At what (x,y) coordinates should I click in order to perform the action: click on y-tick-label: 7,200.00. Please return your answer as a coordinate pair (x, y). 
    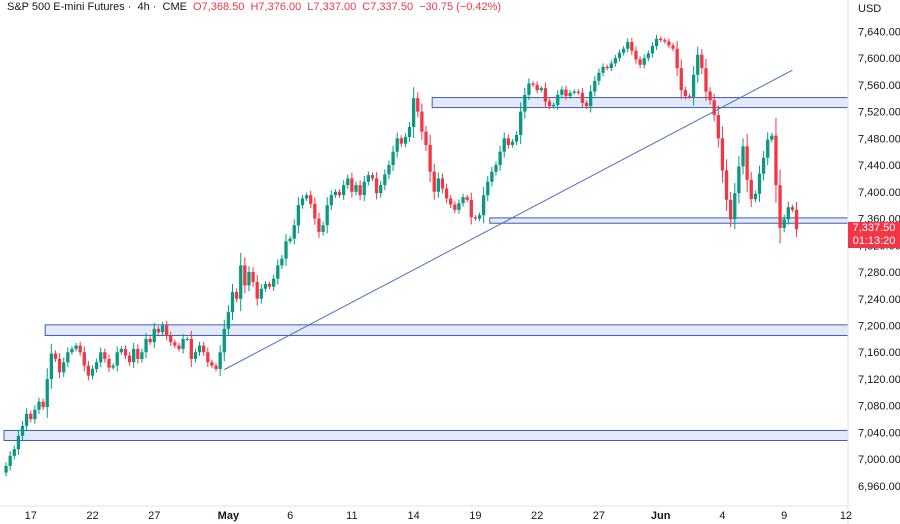
    Looking at the image, I should click on (879, 327).